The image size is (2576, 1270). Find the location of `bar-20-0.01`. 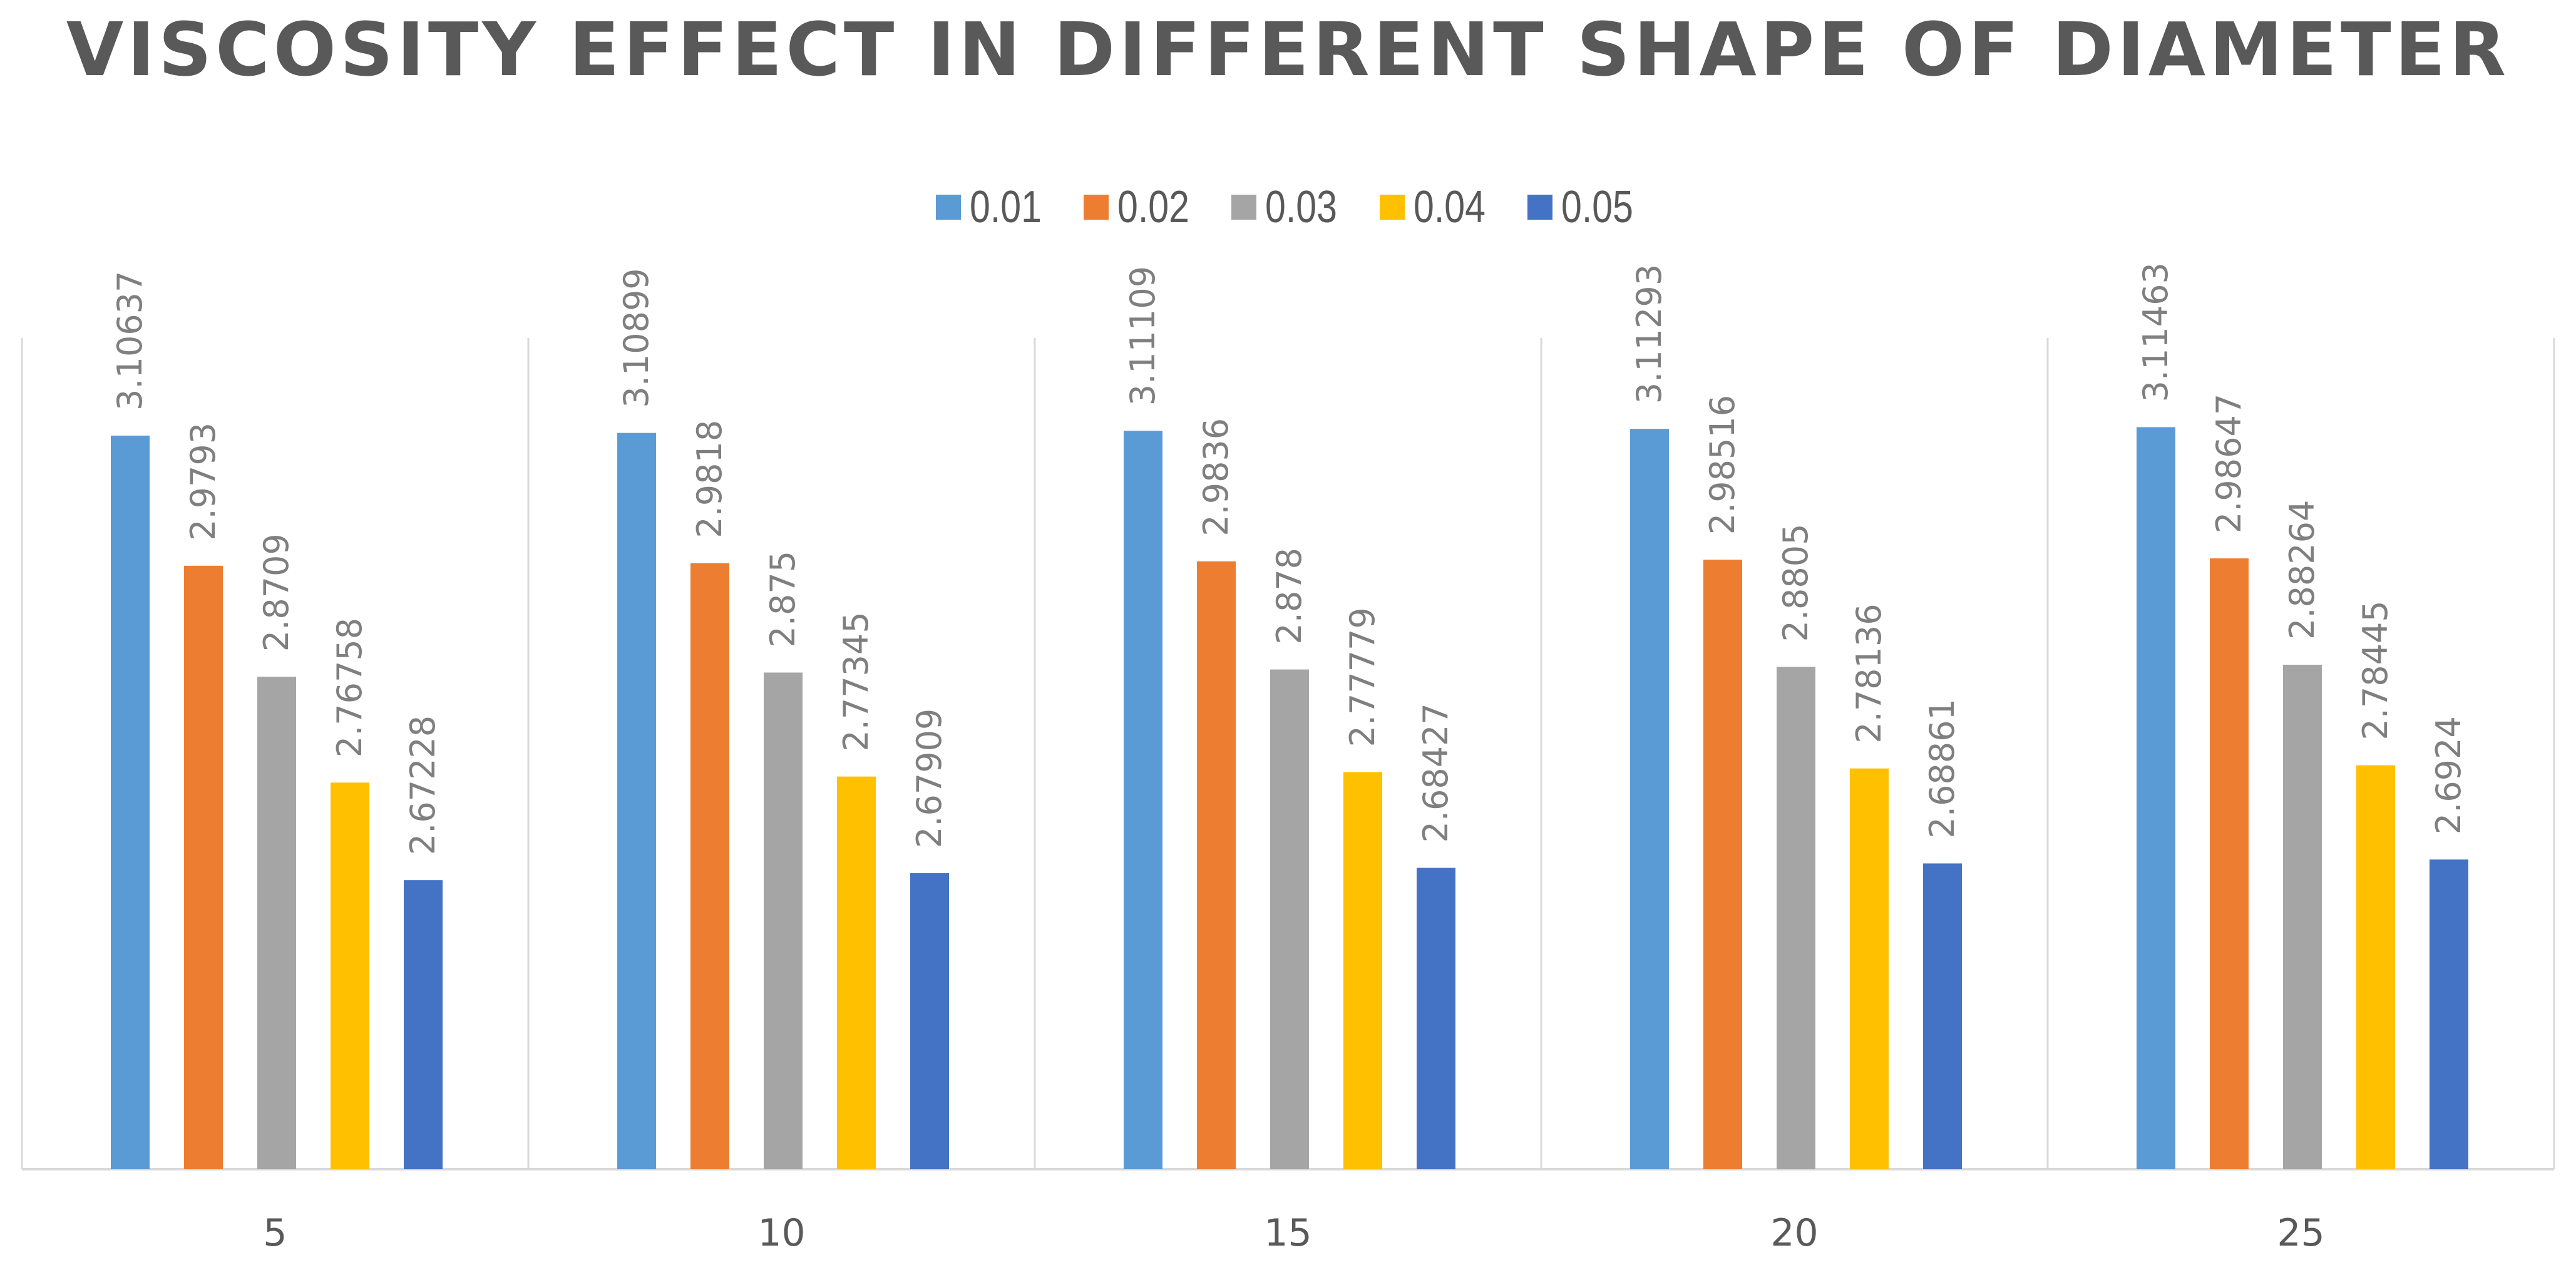

bar-20-0.01 is located at coordinates (1649, 799).